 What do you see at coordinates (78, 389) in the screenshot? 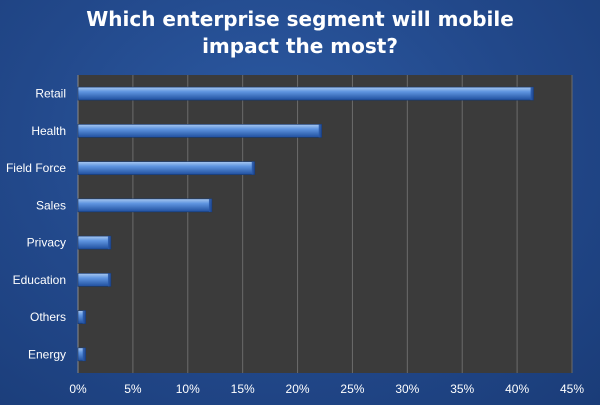
I see `x-tick-label: 0%` at bounding box center [78, 389].